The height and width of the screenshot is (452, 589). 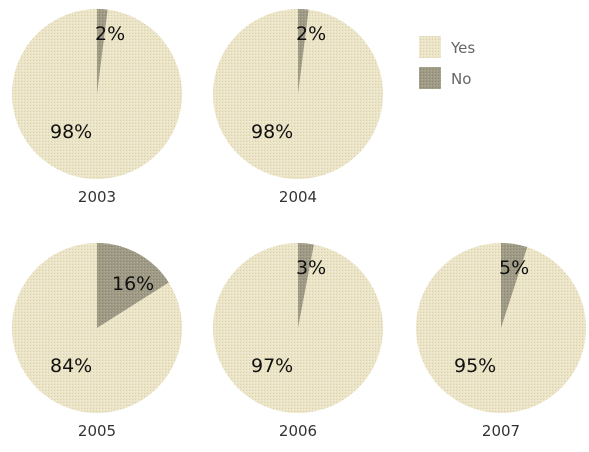 I want to click on pie-2004: 2% 98% 2004, so click(x=298, y=107).